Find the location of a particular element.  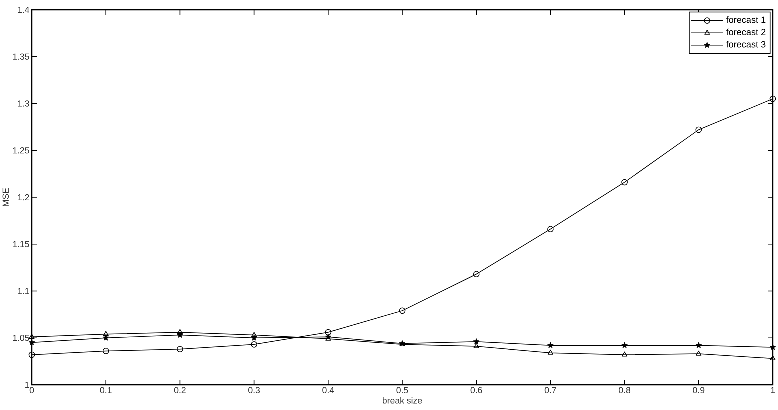

y-tick-label: 1.05 is located at coordinates (21, 338).